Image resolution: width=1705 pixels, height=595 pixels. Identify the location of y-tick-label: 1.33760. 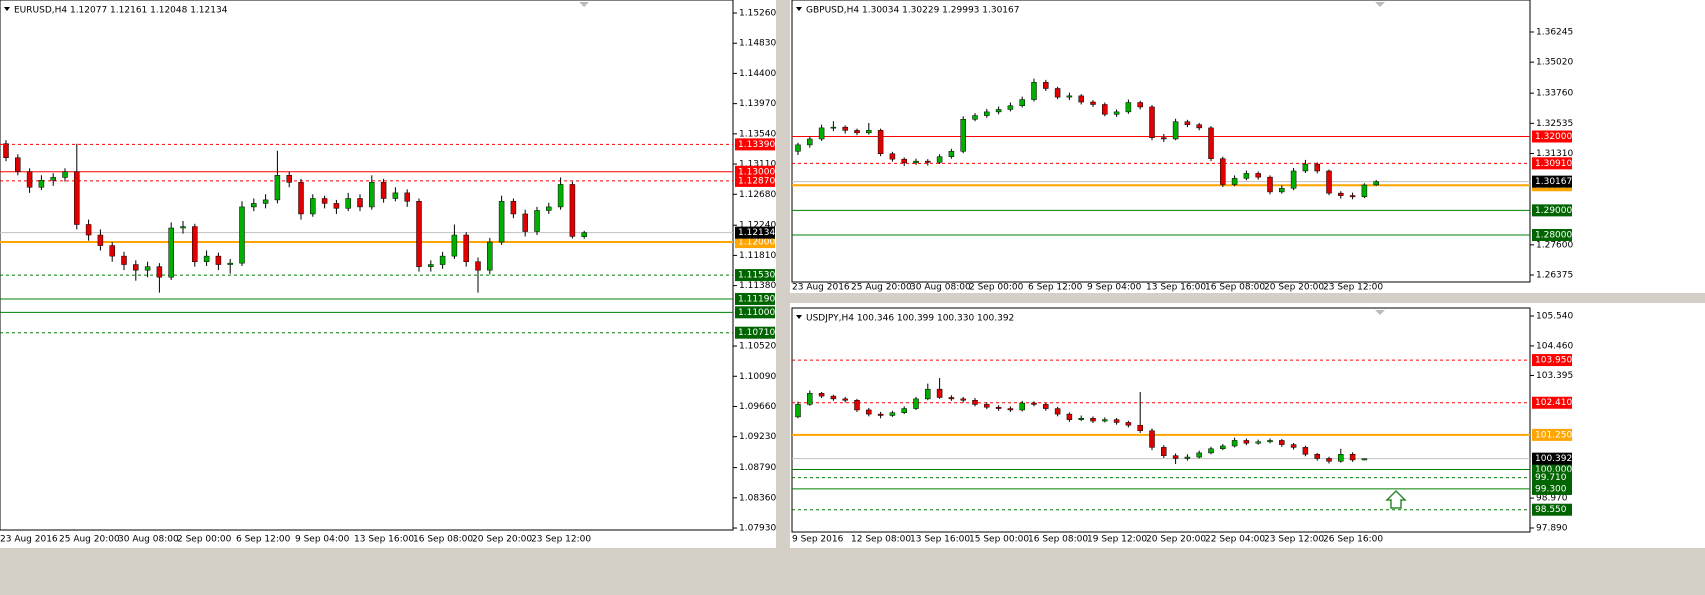
(1554, 94).